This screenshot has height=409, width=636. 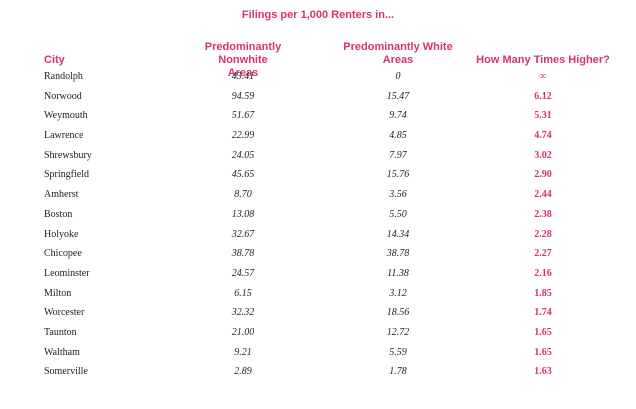 I want to click on city-cell: Randolph, so click(x=63, y=76).